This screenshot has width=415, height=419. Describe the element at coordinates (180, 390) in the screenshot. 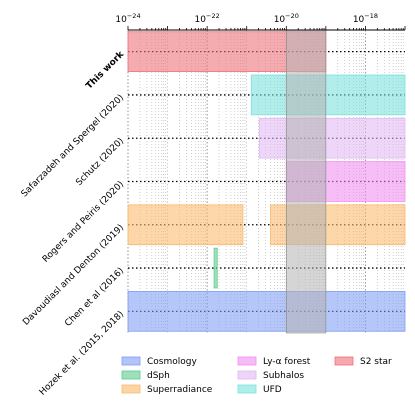

I see `legend-label: Superradiance` at that location.